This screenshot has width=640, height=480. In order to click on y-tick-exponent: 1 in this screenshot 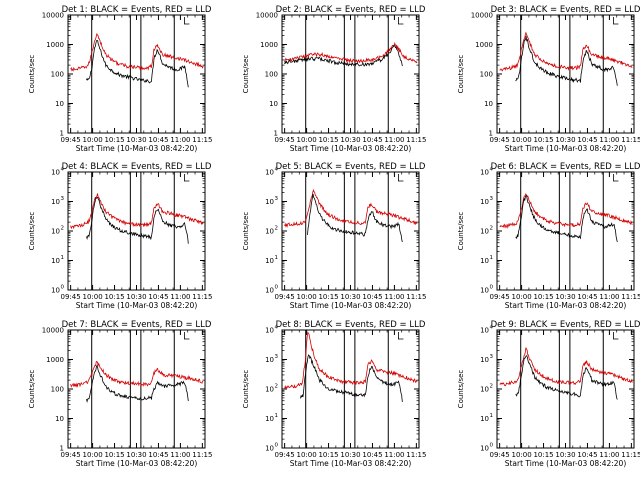, I will do `click(277, 258)`.